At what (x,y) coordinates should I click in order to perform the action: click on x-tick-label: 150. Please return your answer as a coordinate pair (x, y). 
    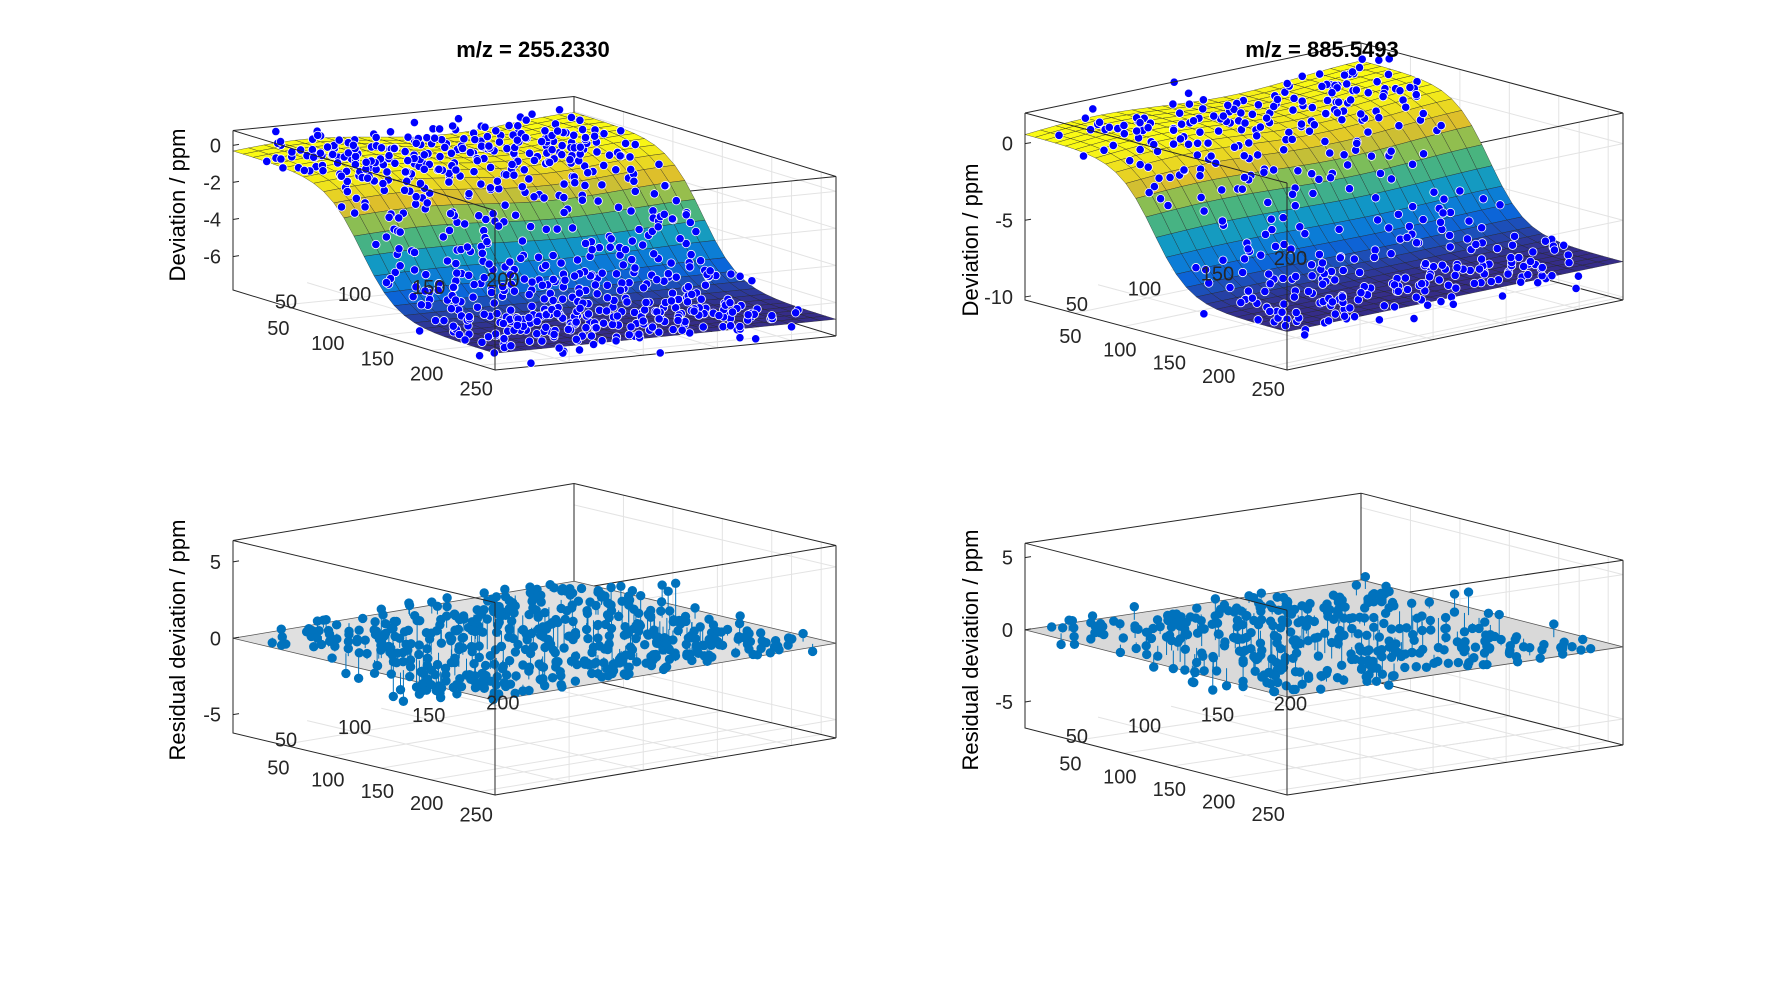
    Looking at the image, I should click on (1169, 364).